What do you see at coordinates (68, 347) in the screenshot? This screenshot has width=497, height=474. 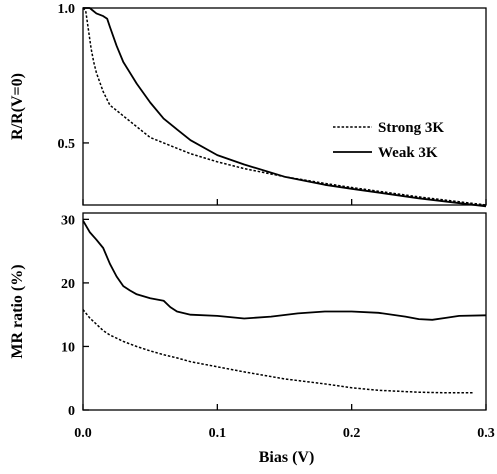 I see `y-tick-label: 10` at bounding box center [68, 347].